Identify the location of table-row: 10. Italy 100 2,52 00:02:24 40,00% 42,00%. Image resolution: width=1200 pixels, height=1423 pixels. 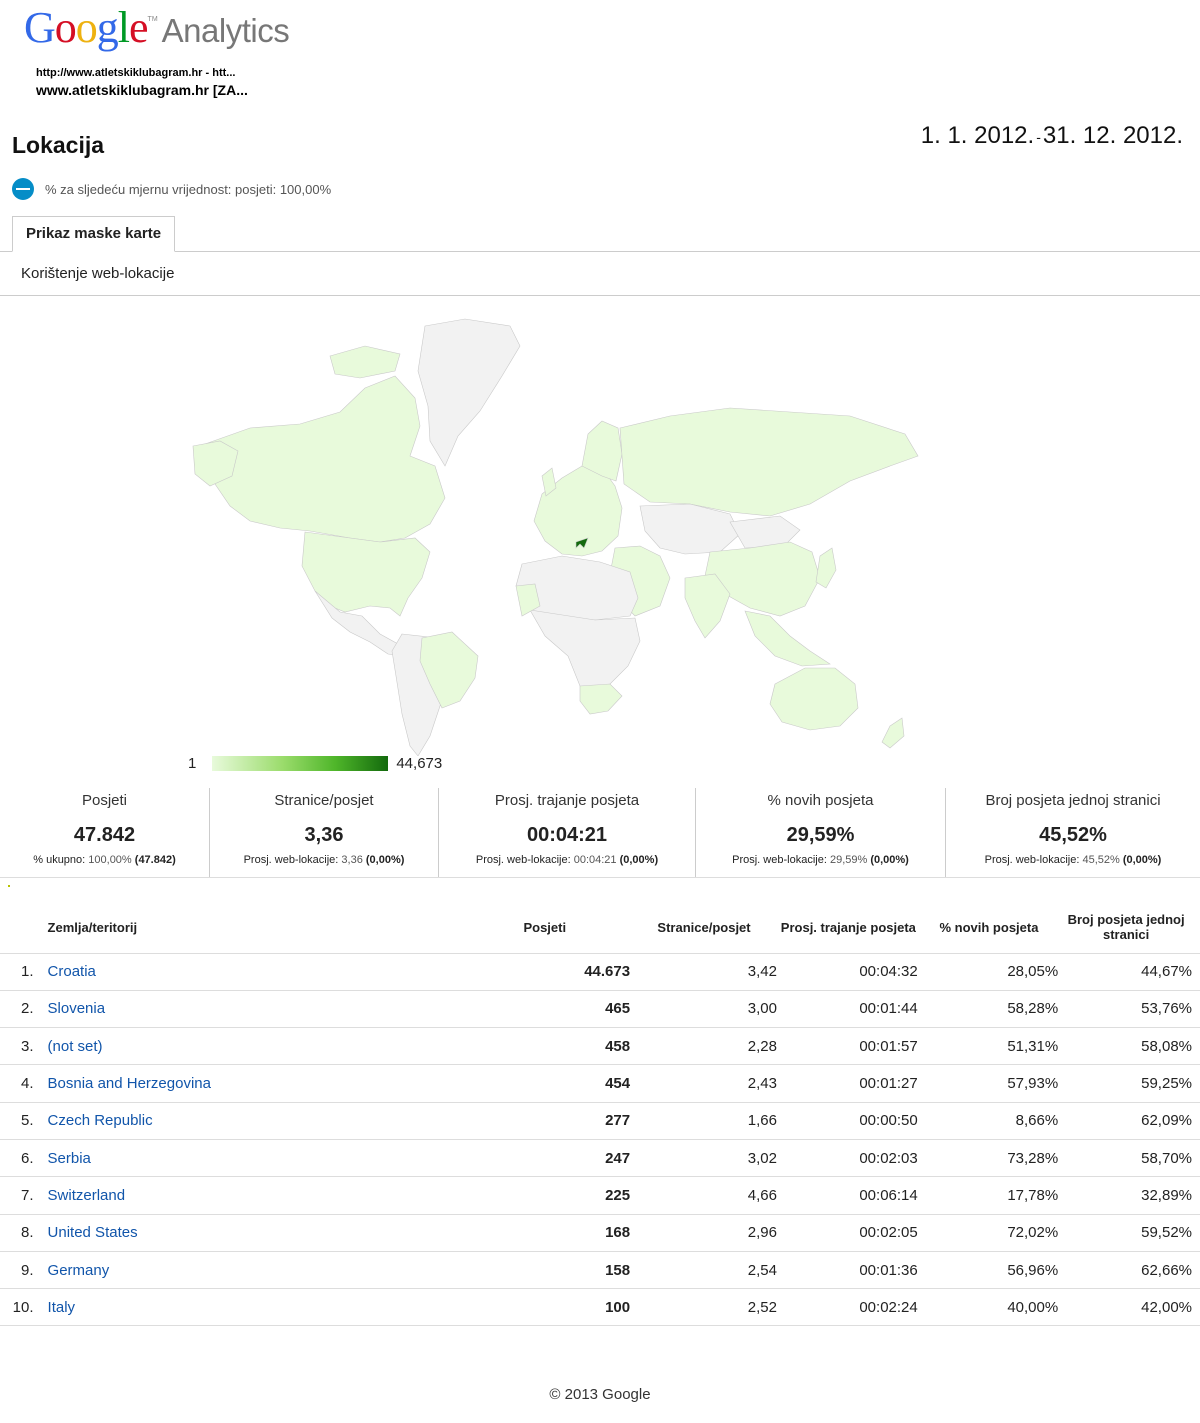
(600, 1307).